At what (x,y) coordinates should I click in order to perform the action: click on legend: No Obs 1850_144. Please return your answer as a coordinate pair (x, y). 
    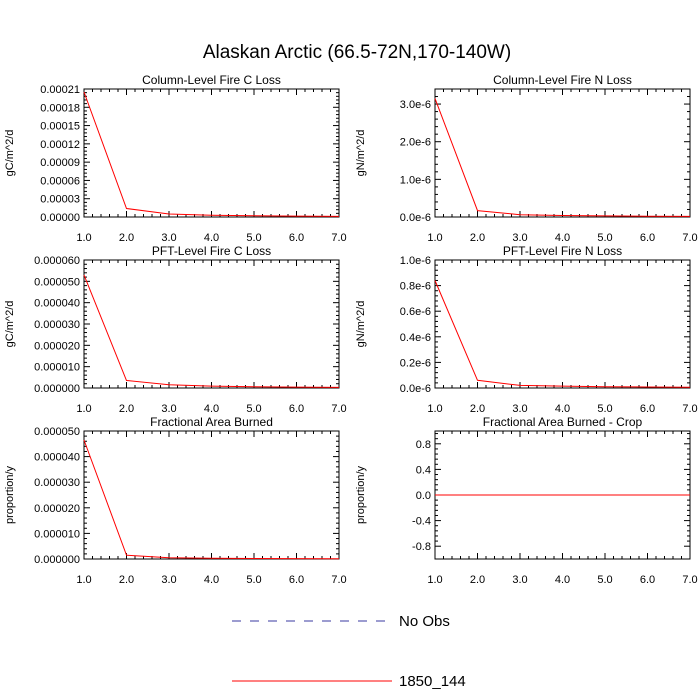
    Looking at the image, I should click on (349, 651).